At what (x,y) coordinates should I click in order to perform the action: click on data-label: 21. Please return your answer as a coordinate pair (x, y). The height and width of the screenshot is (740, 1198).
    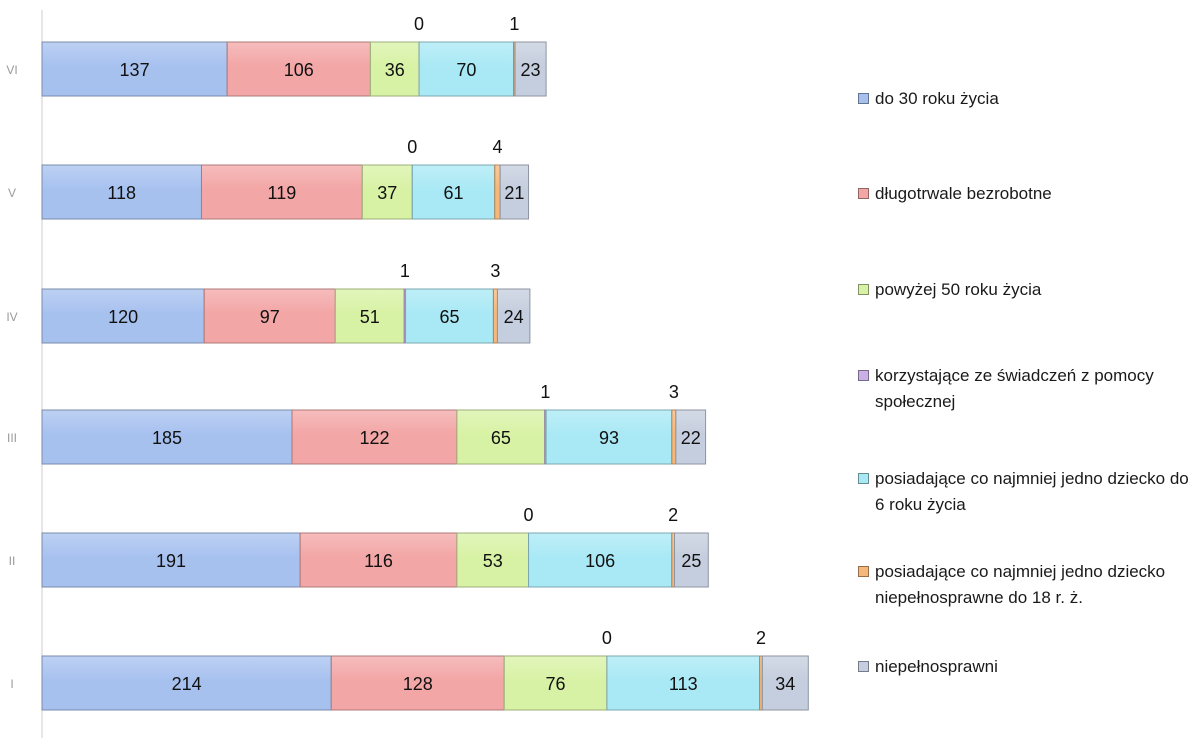
    Looking at the image, I should click on (514, 193).